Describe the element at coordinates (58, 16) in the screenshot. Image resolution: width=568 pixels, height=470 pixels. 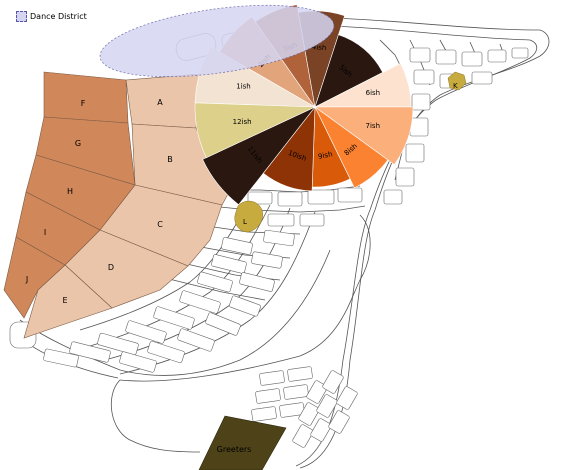
I see `legend-label: Dance District` at that location.